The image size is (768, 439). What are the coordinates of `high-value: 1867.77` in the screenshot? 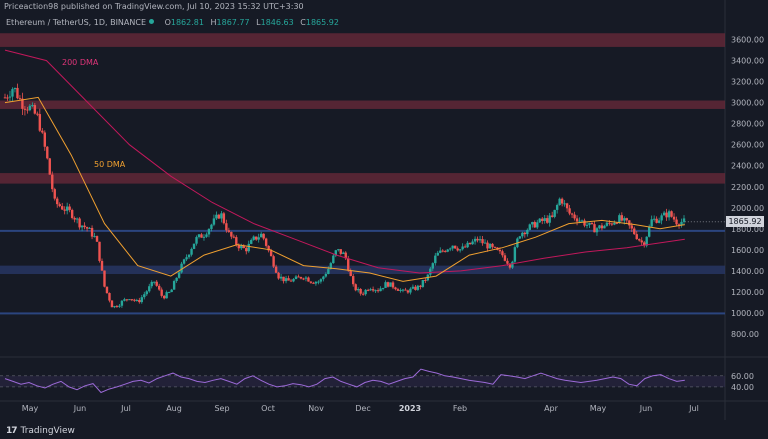 It's located at (233, 22).